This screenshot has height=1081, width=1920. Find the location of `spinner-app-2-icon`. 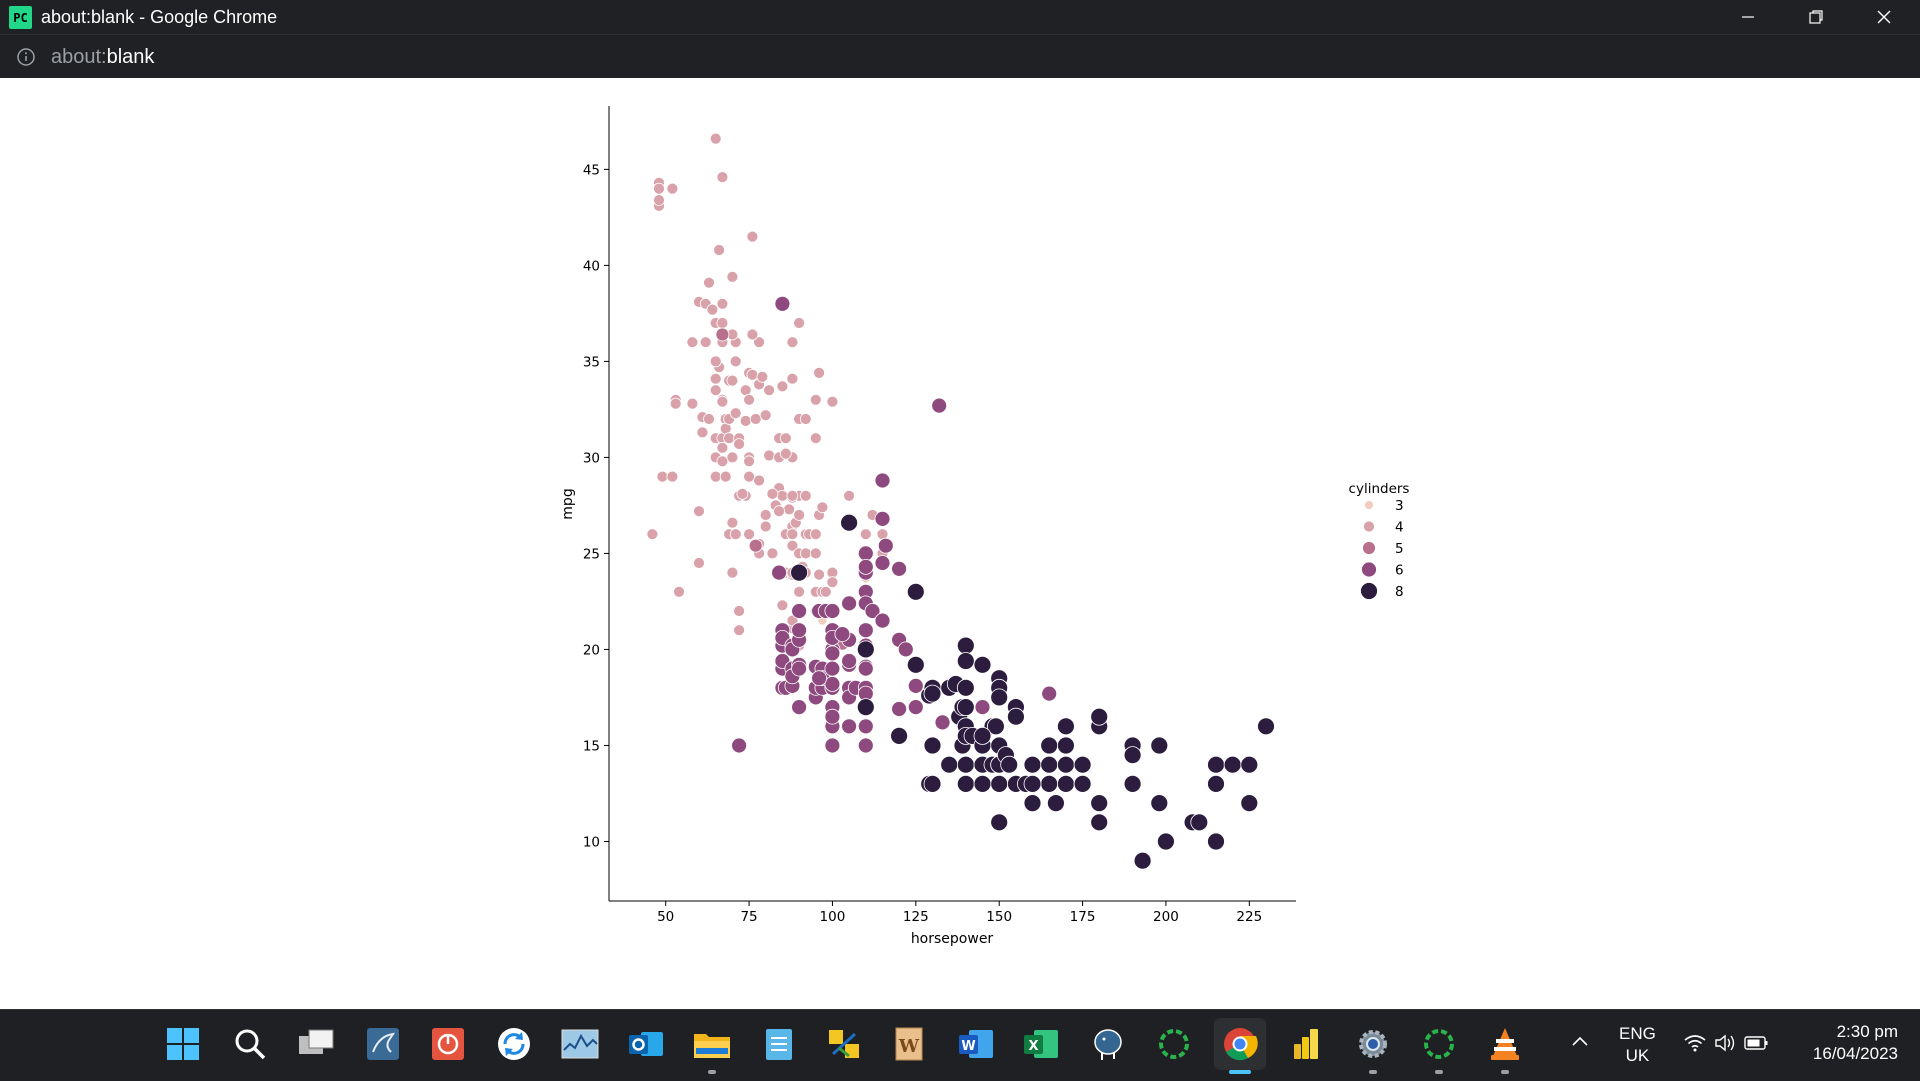

spinner-app-2-icon is located at coordinates (1439, 1044).